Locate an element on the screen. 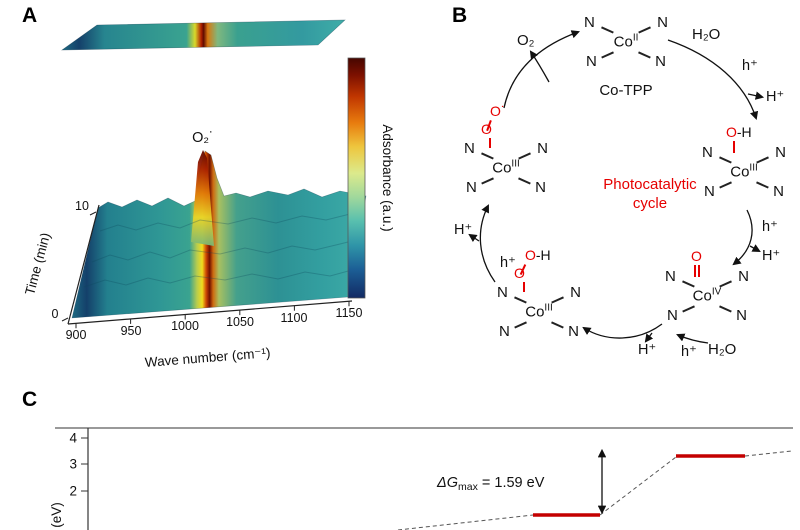 This screenshot has width=800, height=530. arrow-hplus-release-topright is located at coordinates (756, 95).